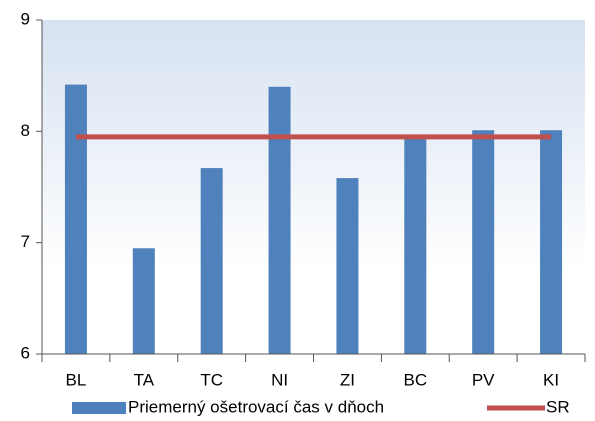 The image size is (595, 421). I want to click on y-tick-label: 6, so click(25, 352).